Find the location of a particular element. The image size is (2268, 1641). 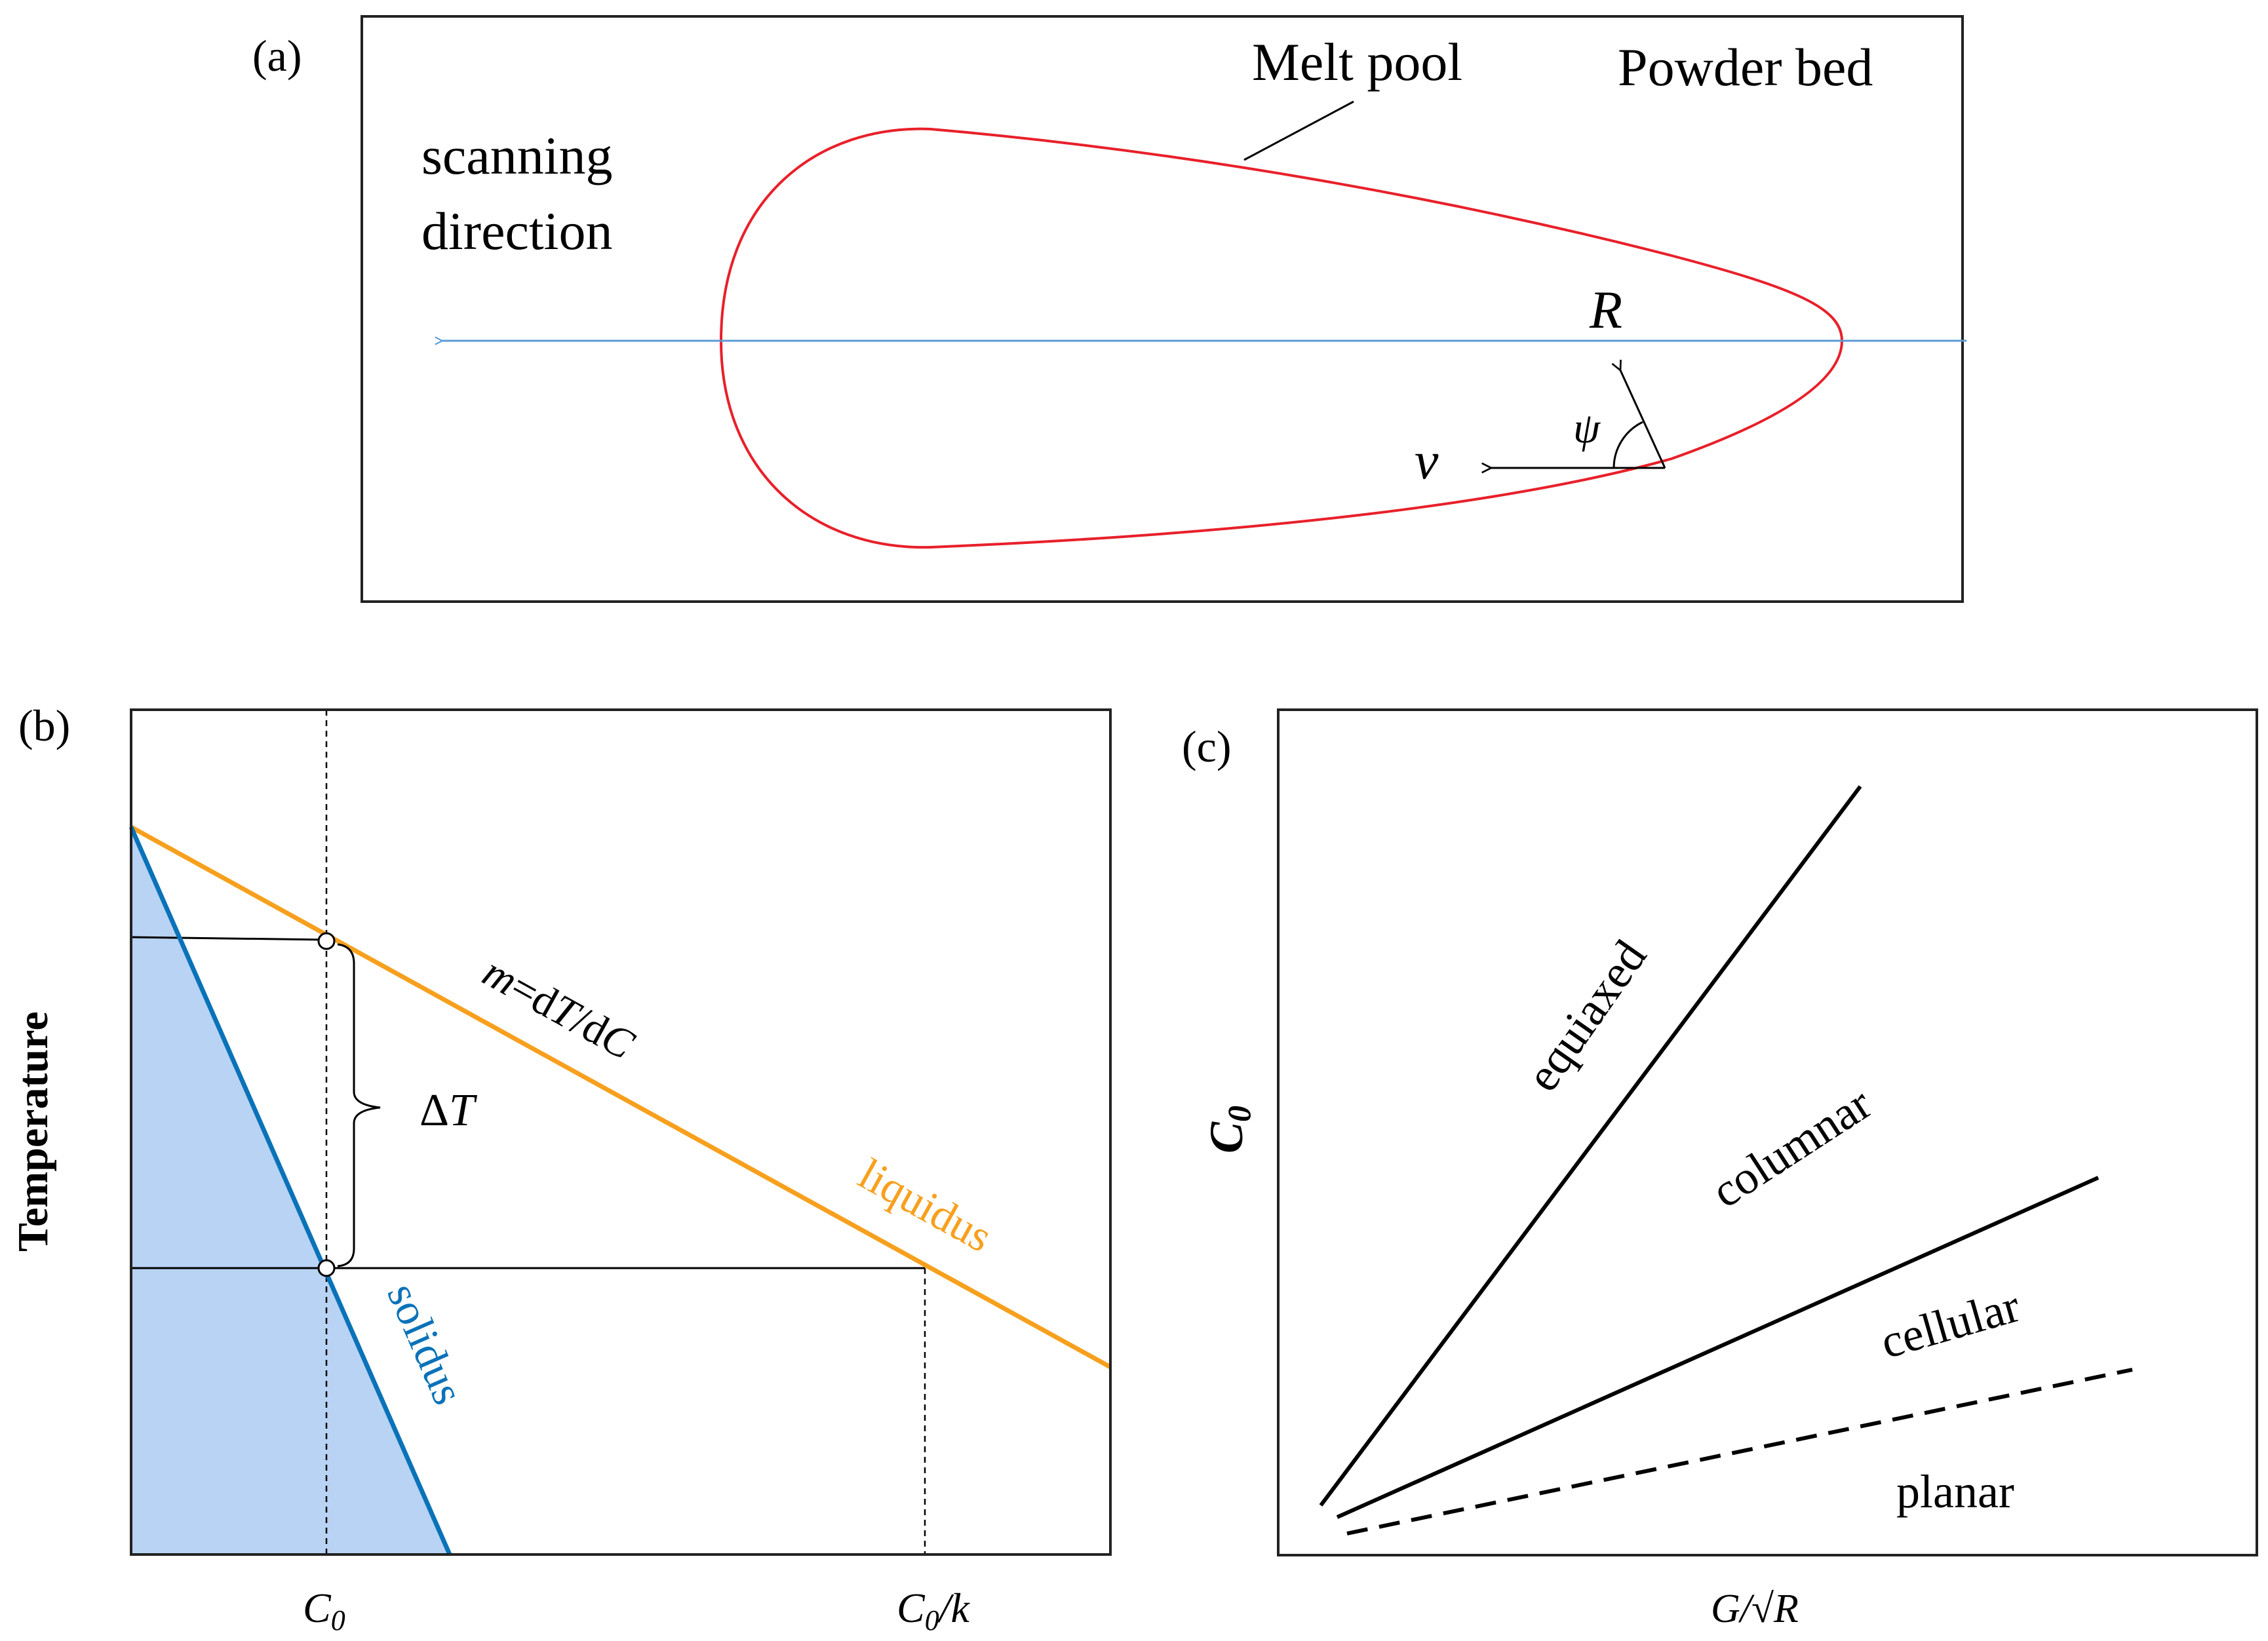

c0k-tick-label: C0/k is located at coordinates (933, 1610).